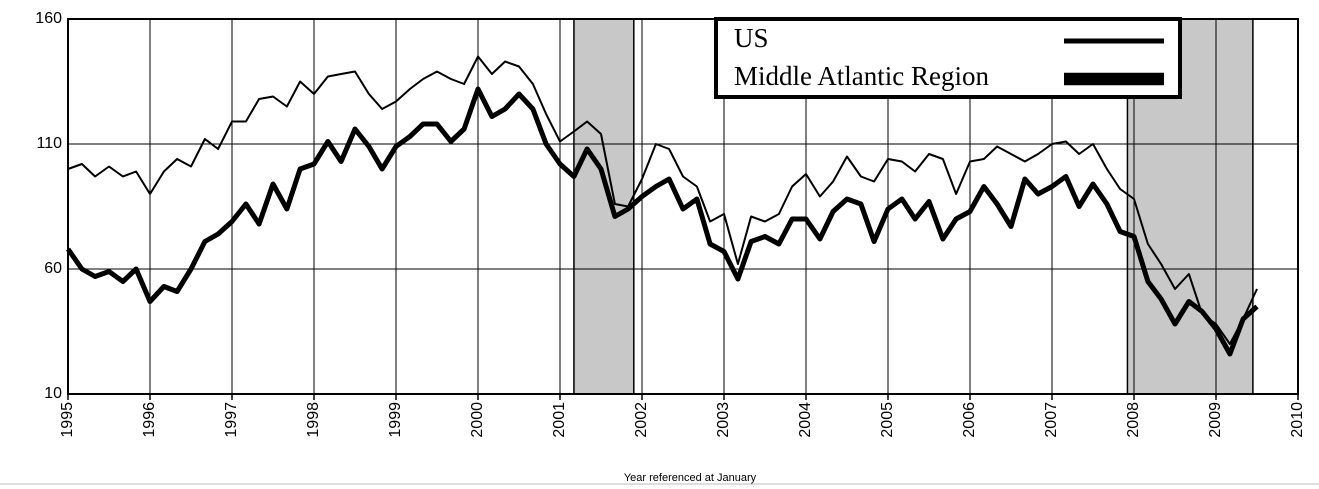 The height and width of the screenshot is (489, 1319). I want to click on x-tick-label: 2008, so click(1133, 420).